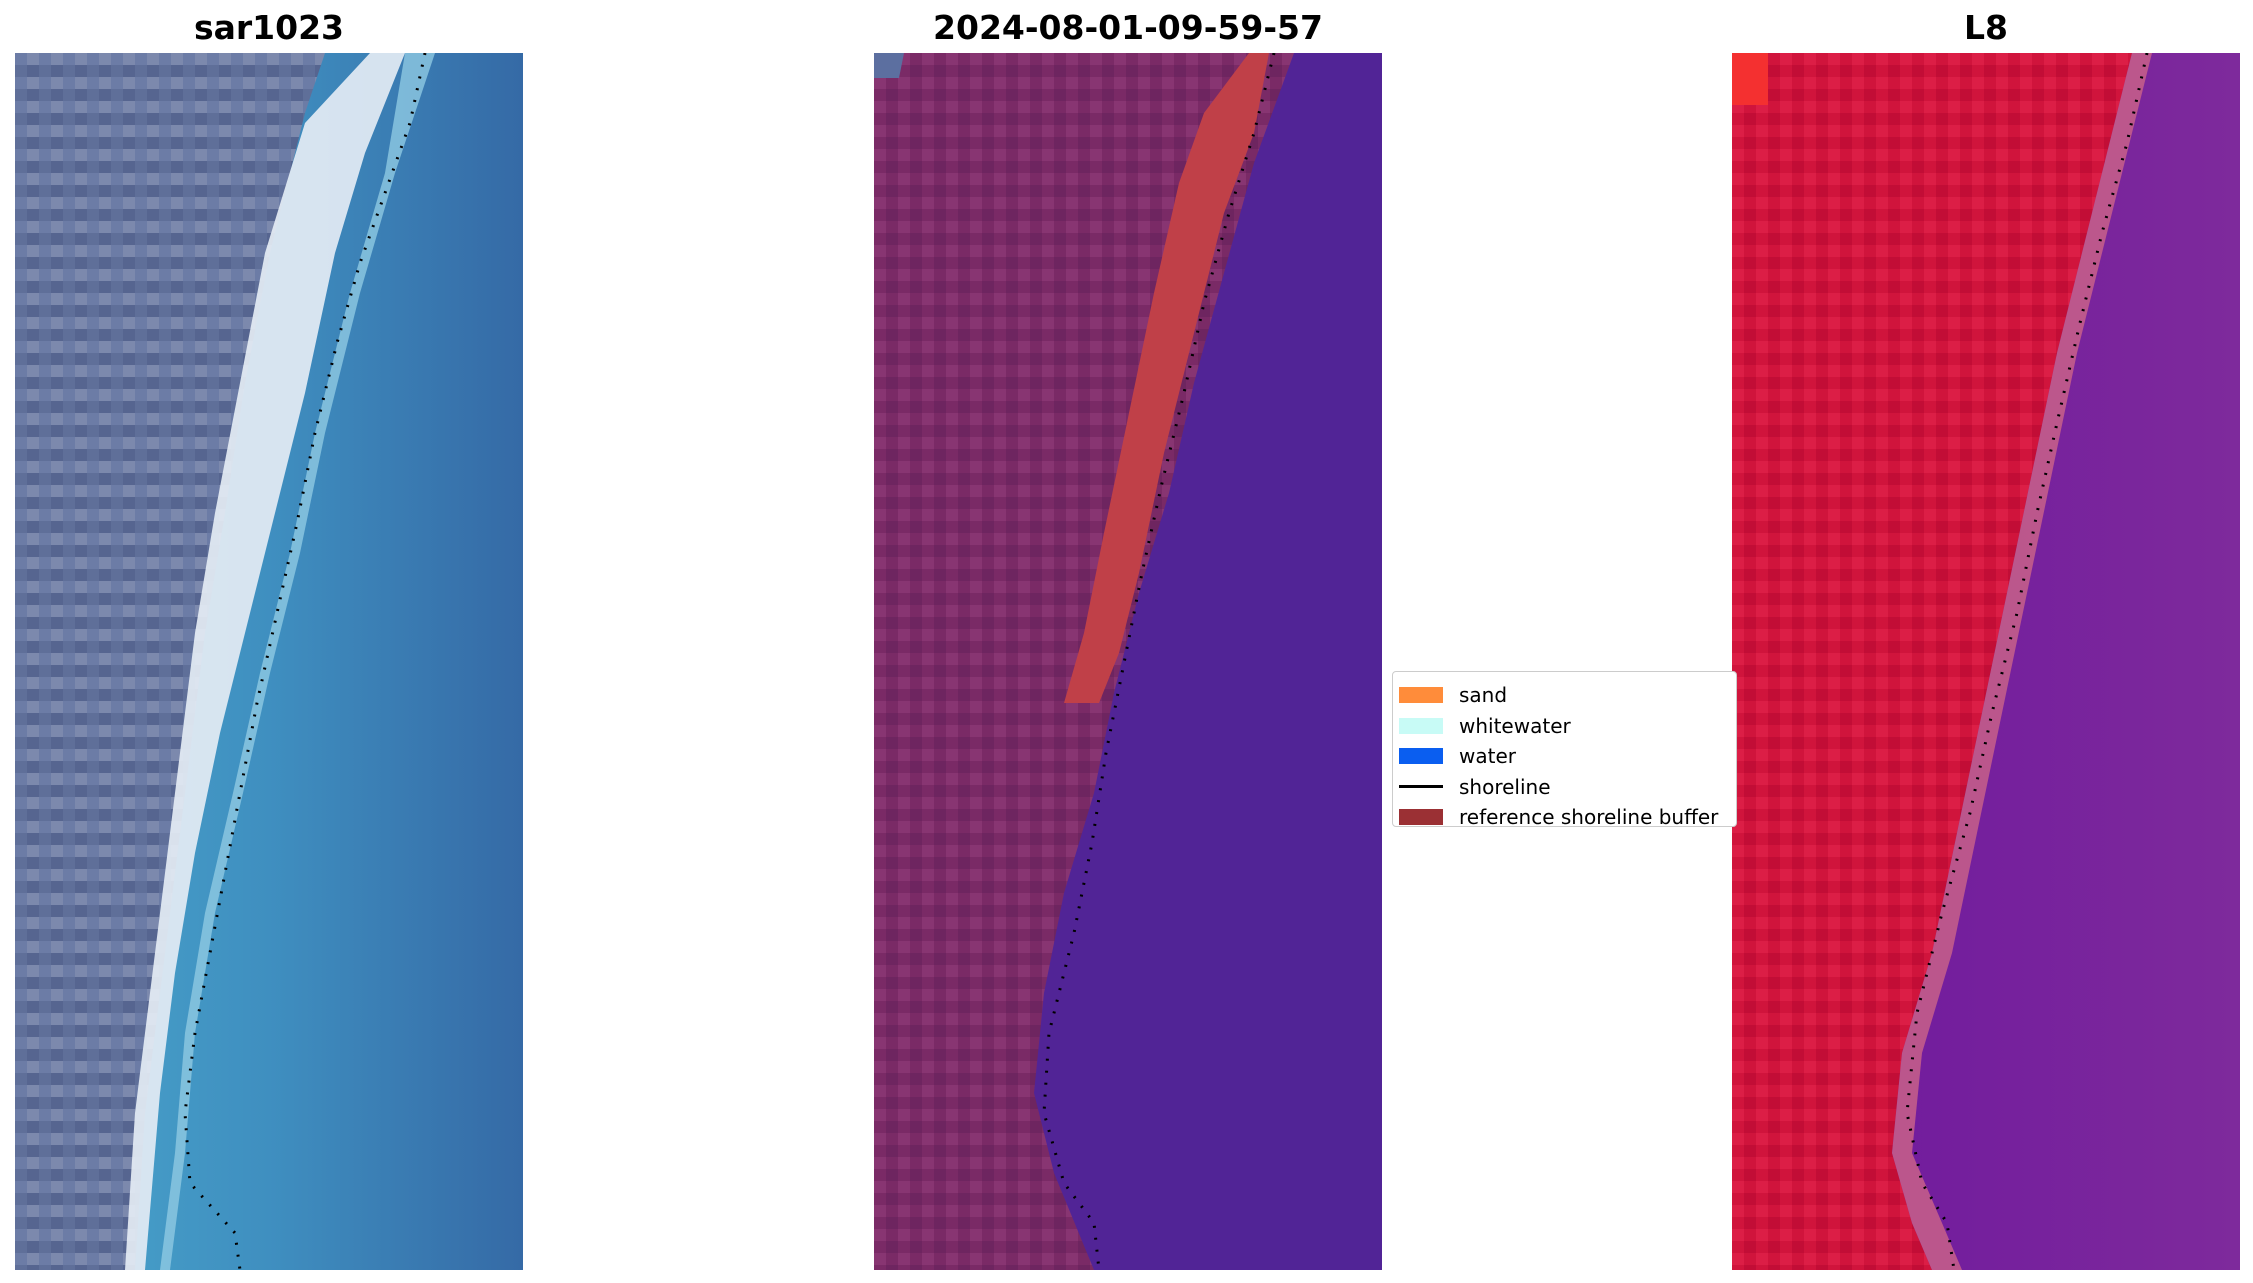 This screenshot has height=1283, width=2253. Describe the element at coordinates (1567, 695) in the screenshot. I see `legend-item-sand: sand` at that location.